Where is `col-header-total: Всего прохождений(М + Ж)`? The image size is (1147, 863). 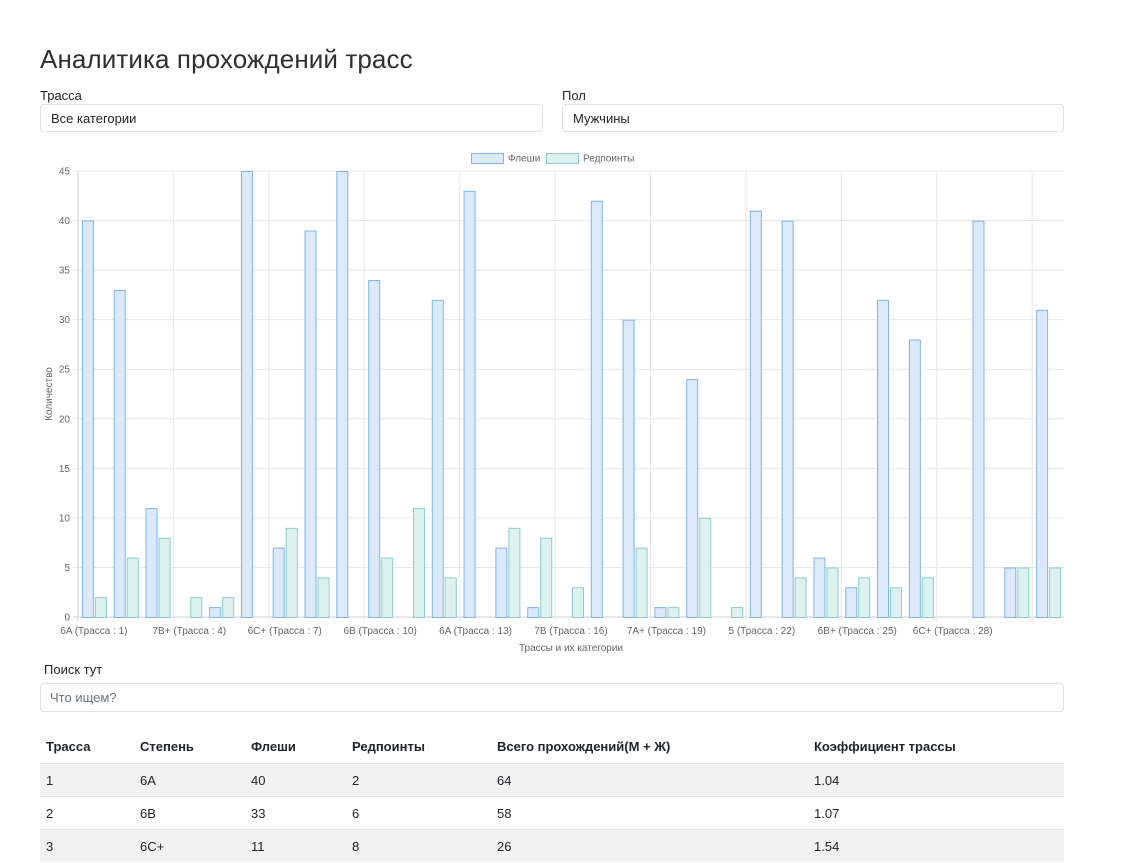 col-header-total: Всего прохождений(М + Ж) is located at coordinates (584, 746).